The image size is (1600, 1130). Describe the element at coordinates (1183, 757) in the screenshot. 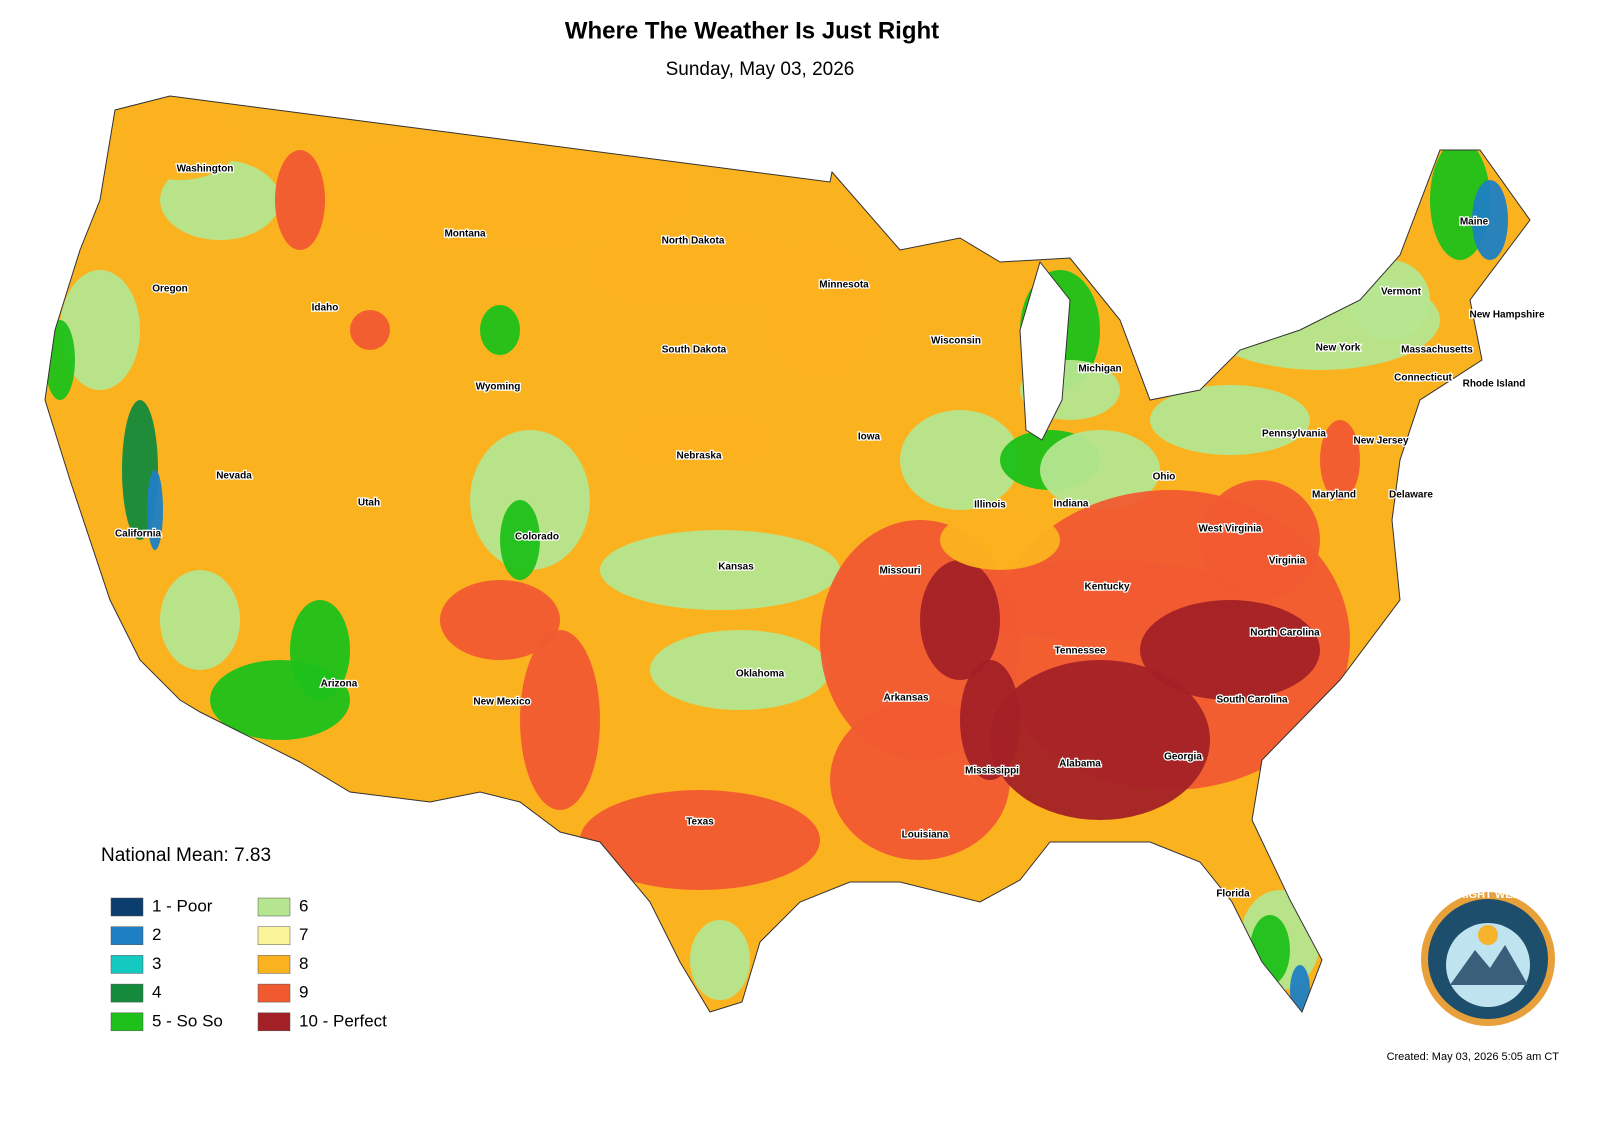

I see `state-label: Georgia` at that location.